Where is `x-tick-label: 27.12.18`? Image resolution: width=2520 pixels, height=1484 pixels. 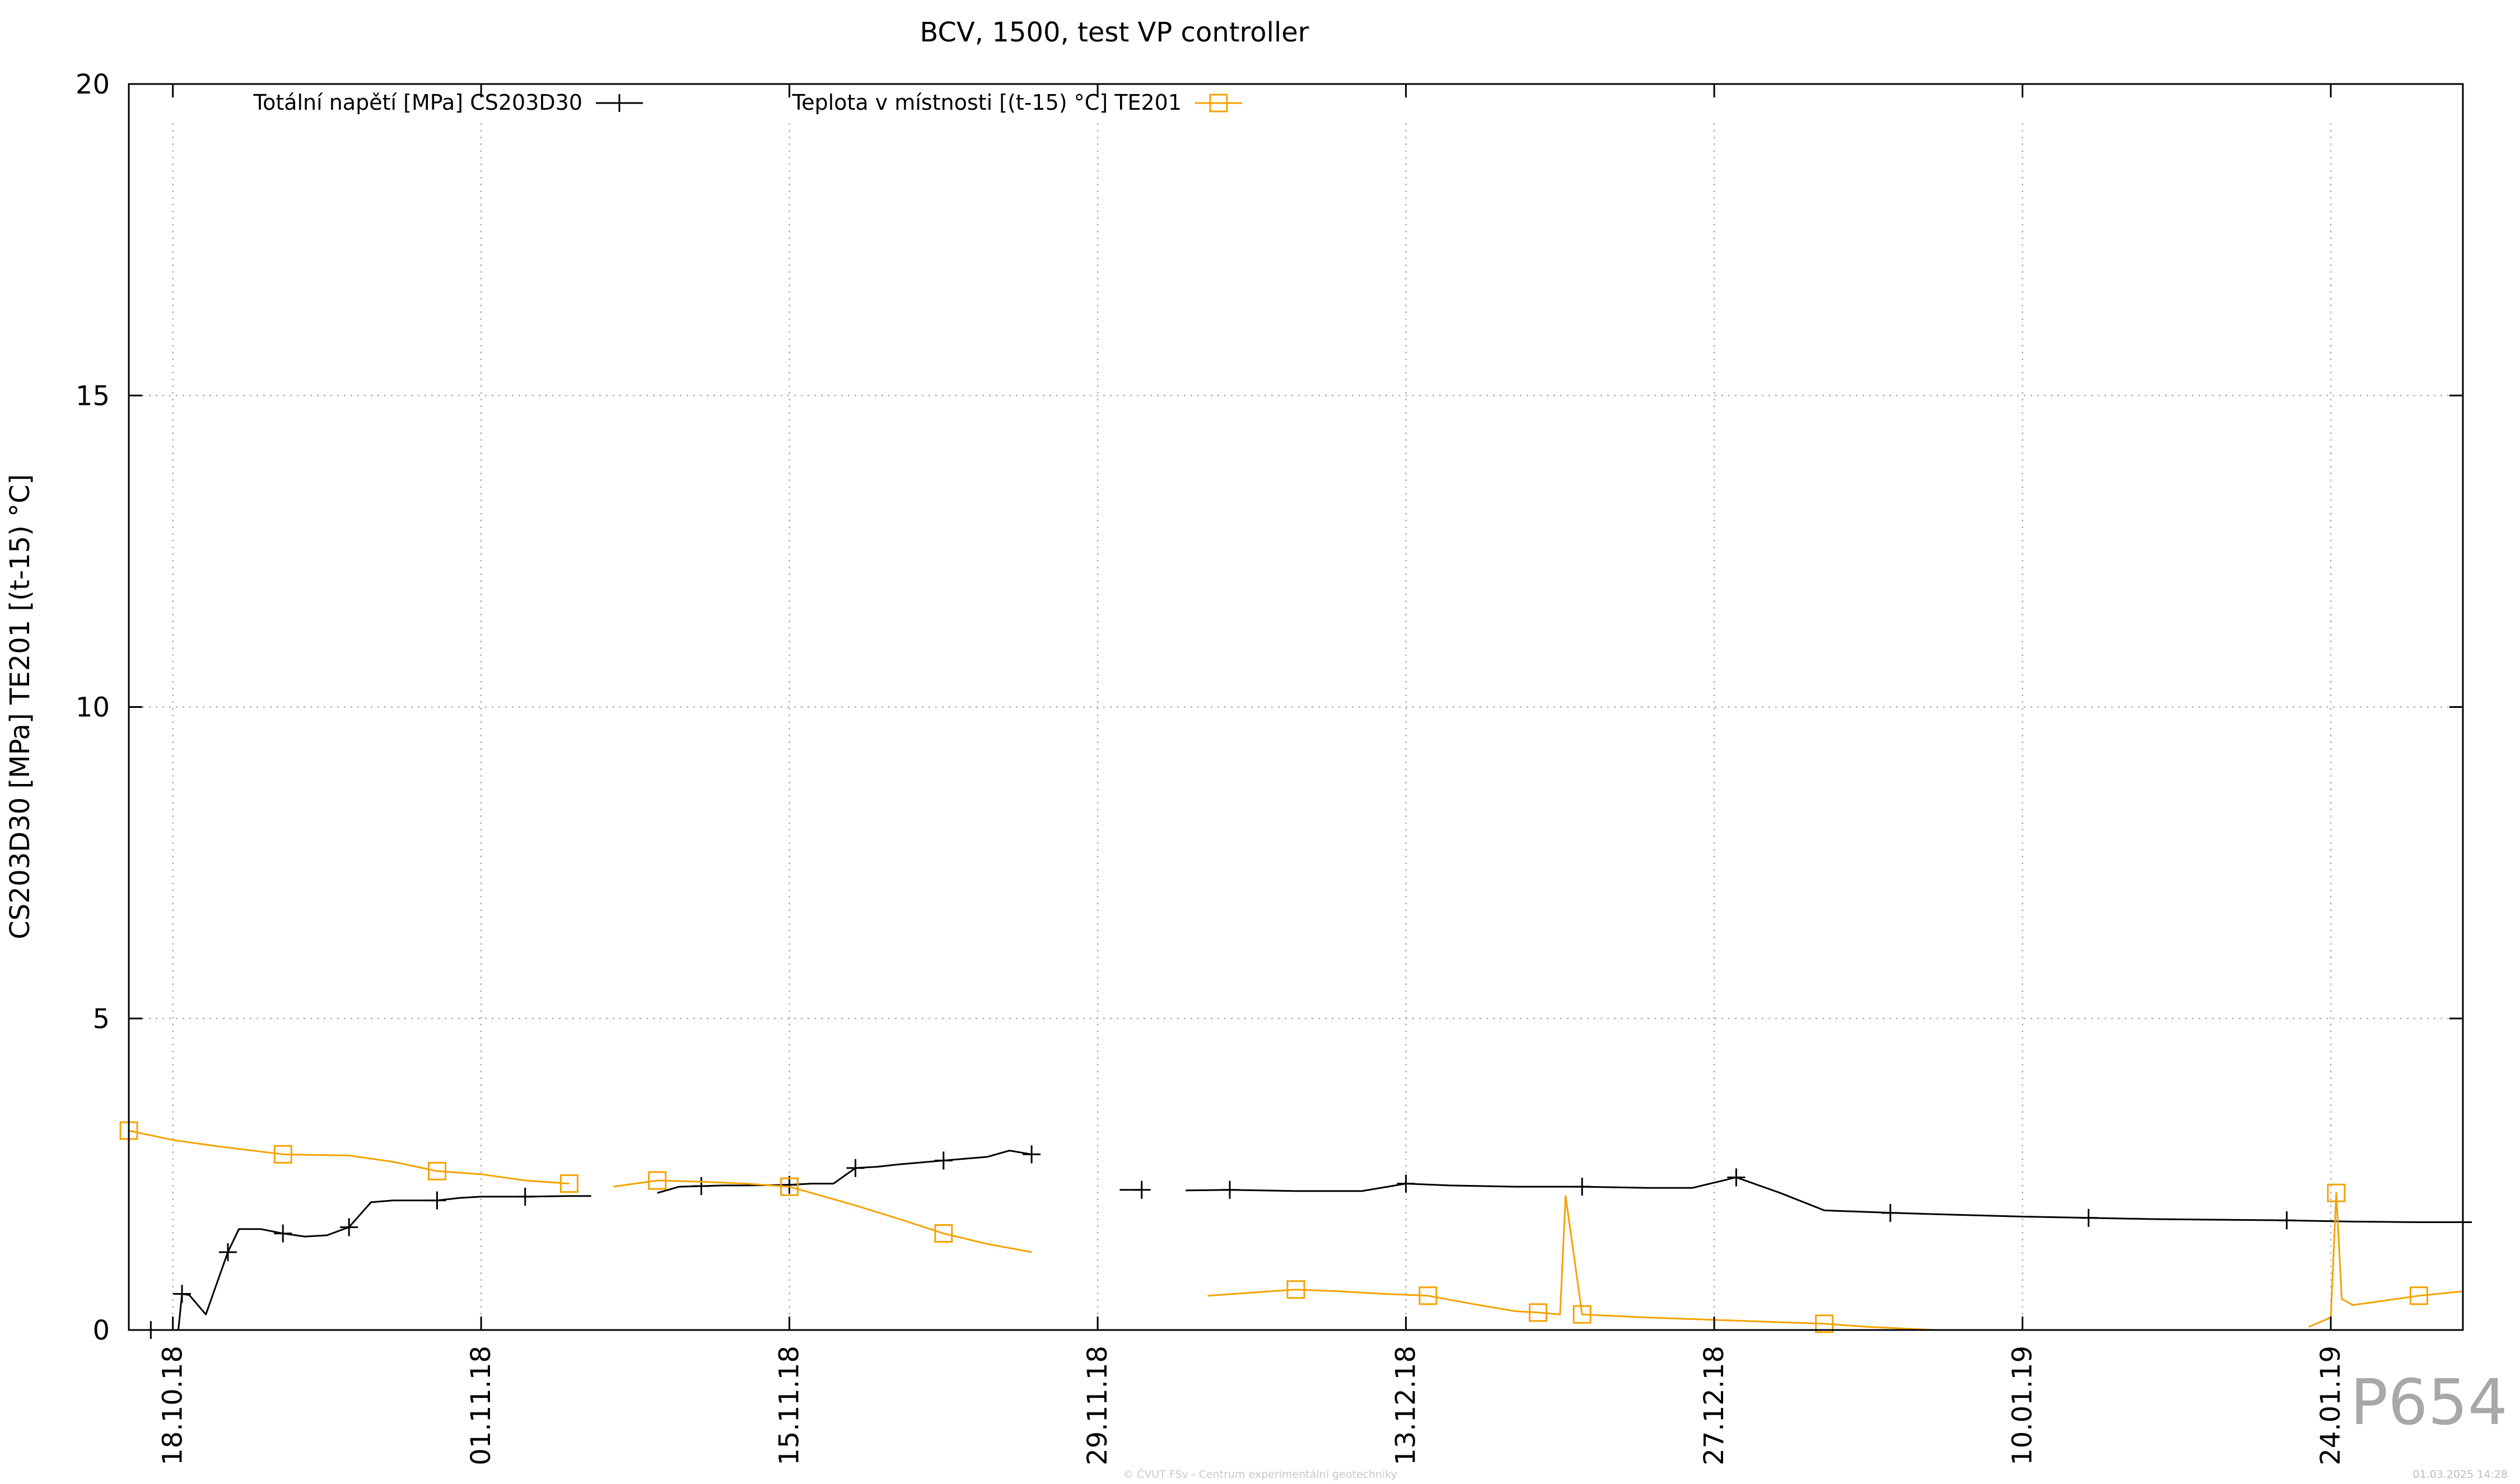 x-tick-label: 27.12.18 is located at coordinates (1714, 1406).